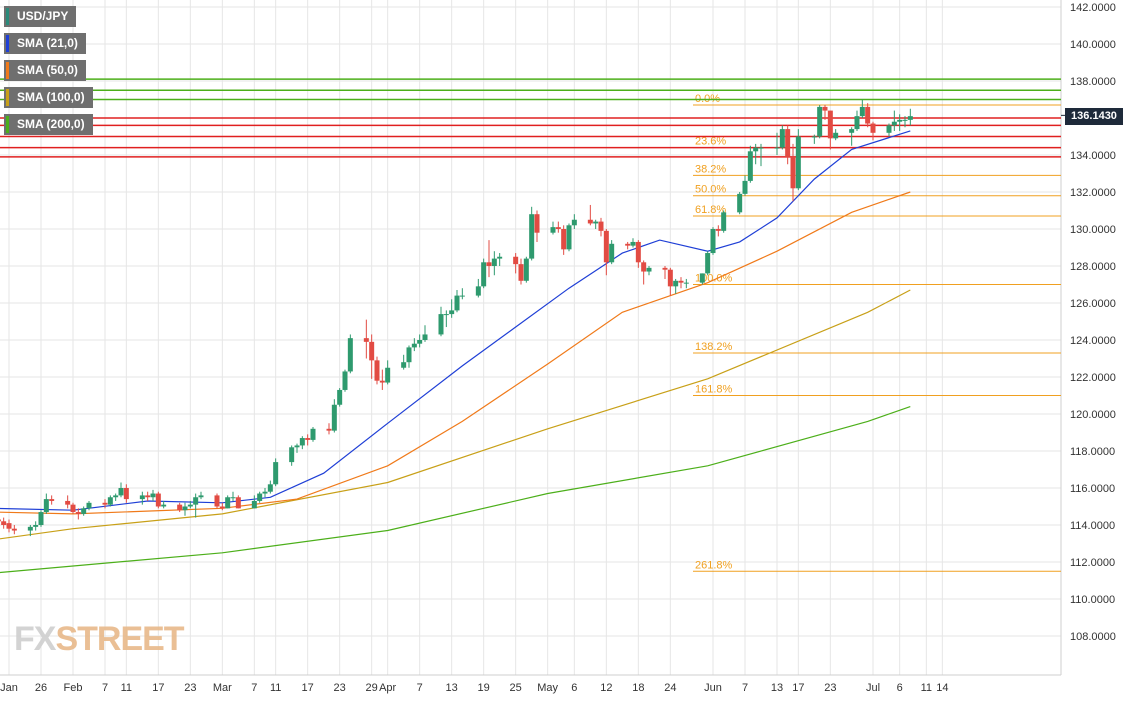  Describe the element at coordinates (40, 16) in the screenshot. I see `legend-item-usdjpy: USD/JPY` at that location.